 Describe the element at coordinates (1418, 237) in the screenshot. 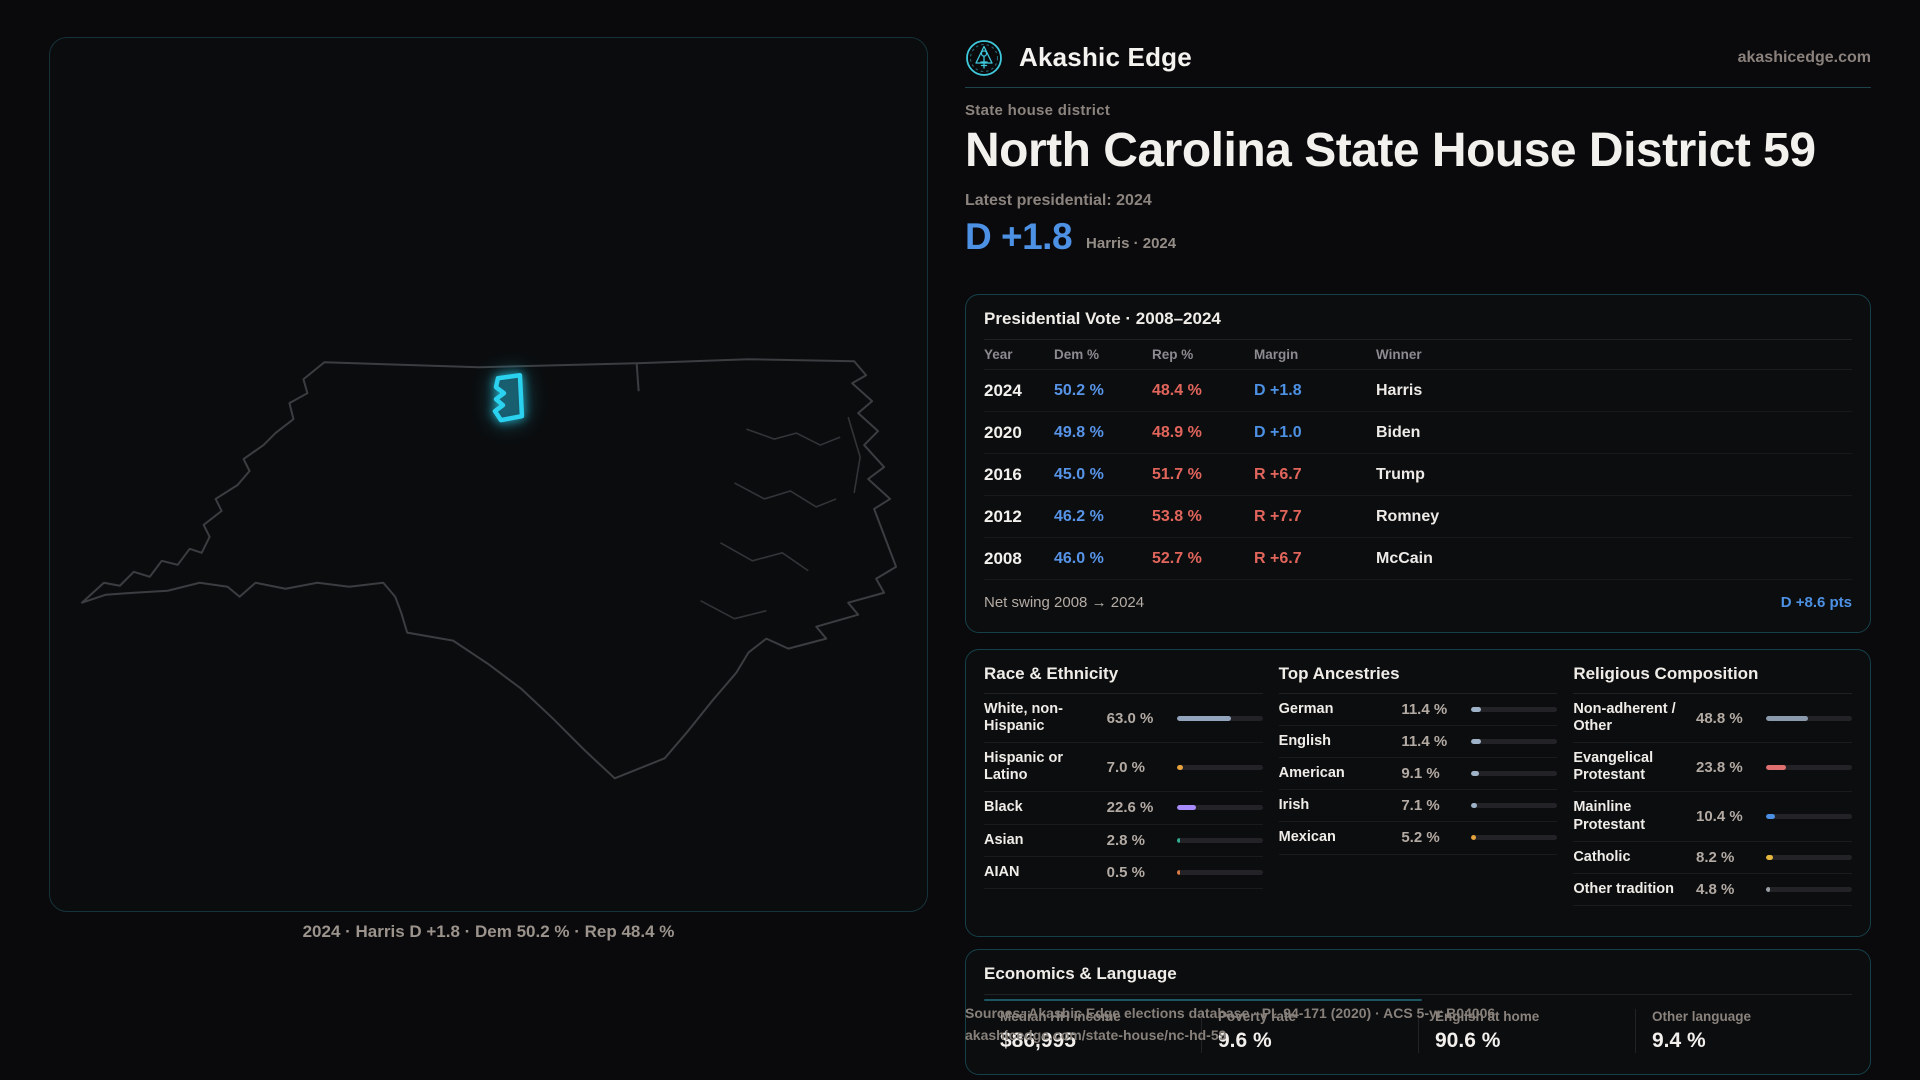

I see `headline-margin-row: D +1.8 Harris · 2024` at that location.